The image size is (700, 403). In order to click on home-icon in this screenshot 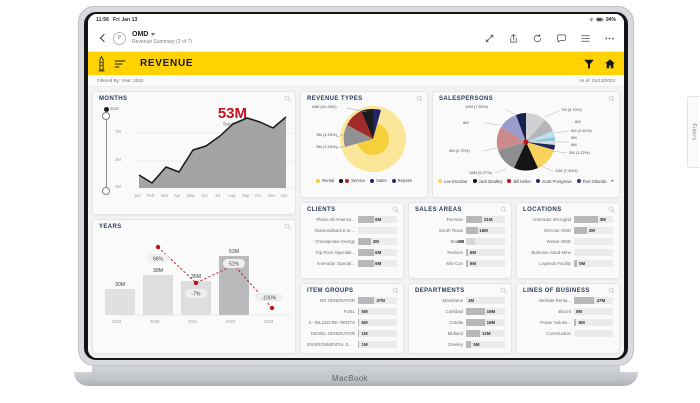, I will do `click(610, 64)`.